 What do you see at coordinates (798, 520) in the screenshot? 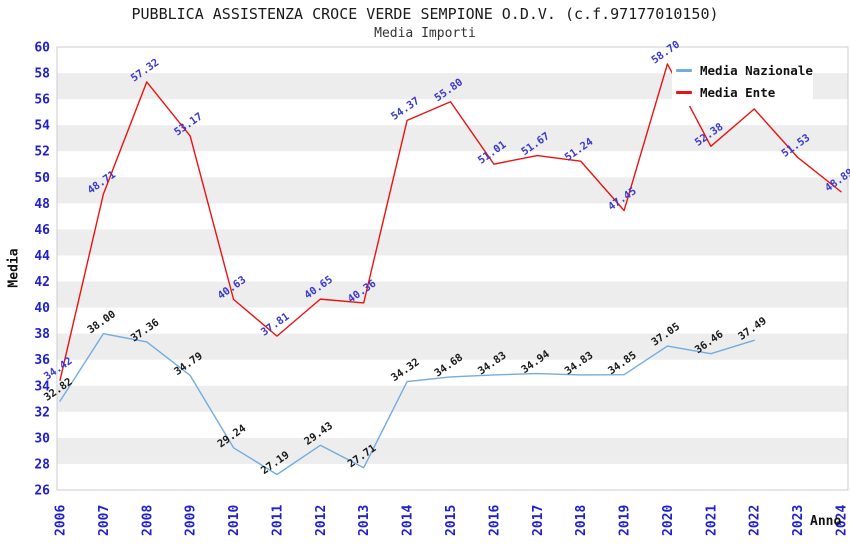
I see `x-tick-label: 2023` at bounding box center [798, 520].